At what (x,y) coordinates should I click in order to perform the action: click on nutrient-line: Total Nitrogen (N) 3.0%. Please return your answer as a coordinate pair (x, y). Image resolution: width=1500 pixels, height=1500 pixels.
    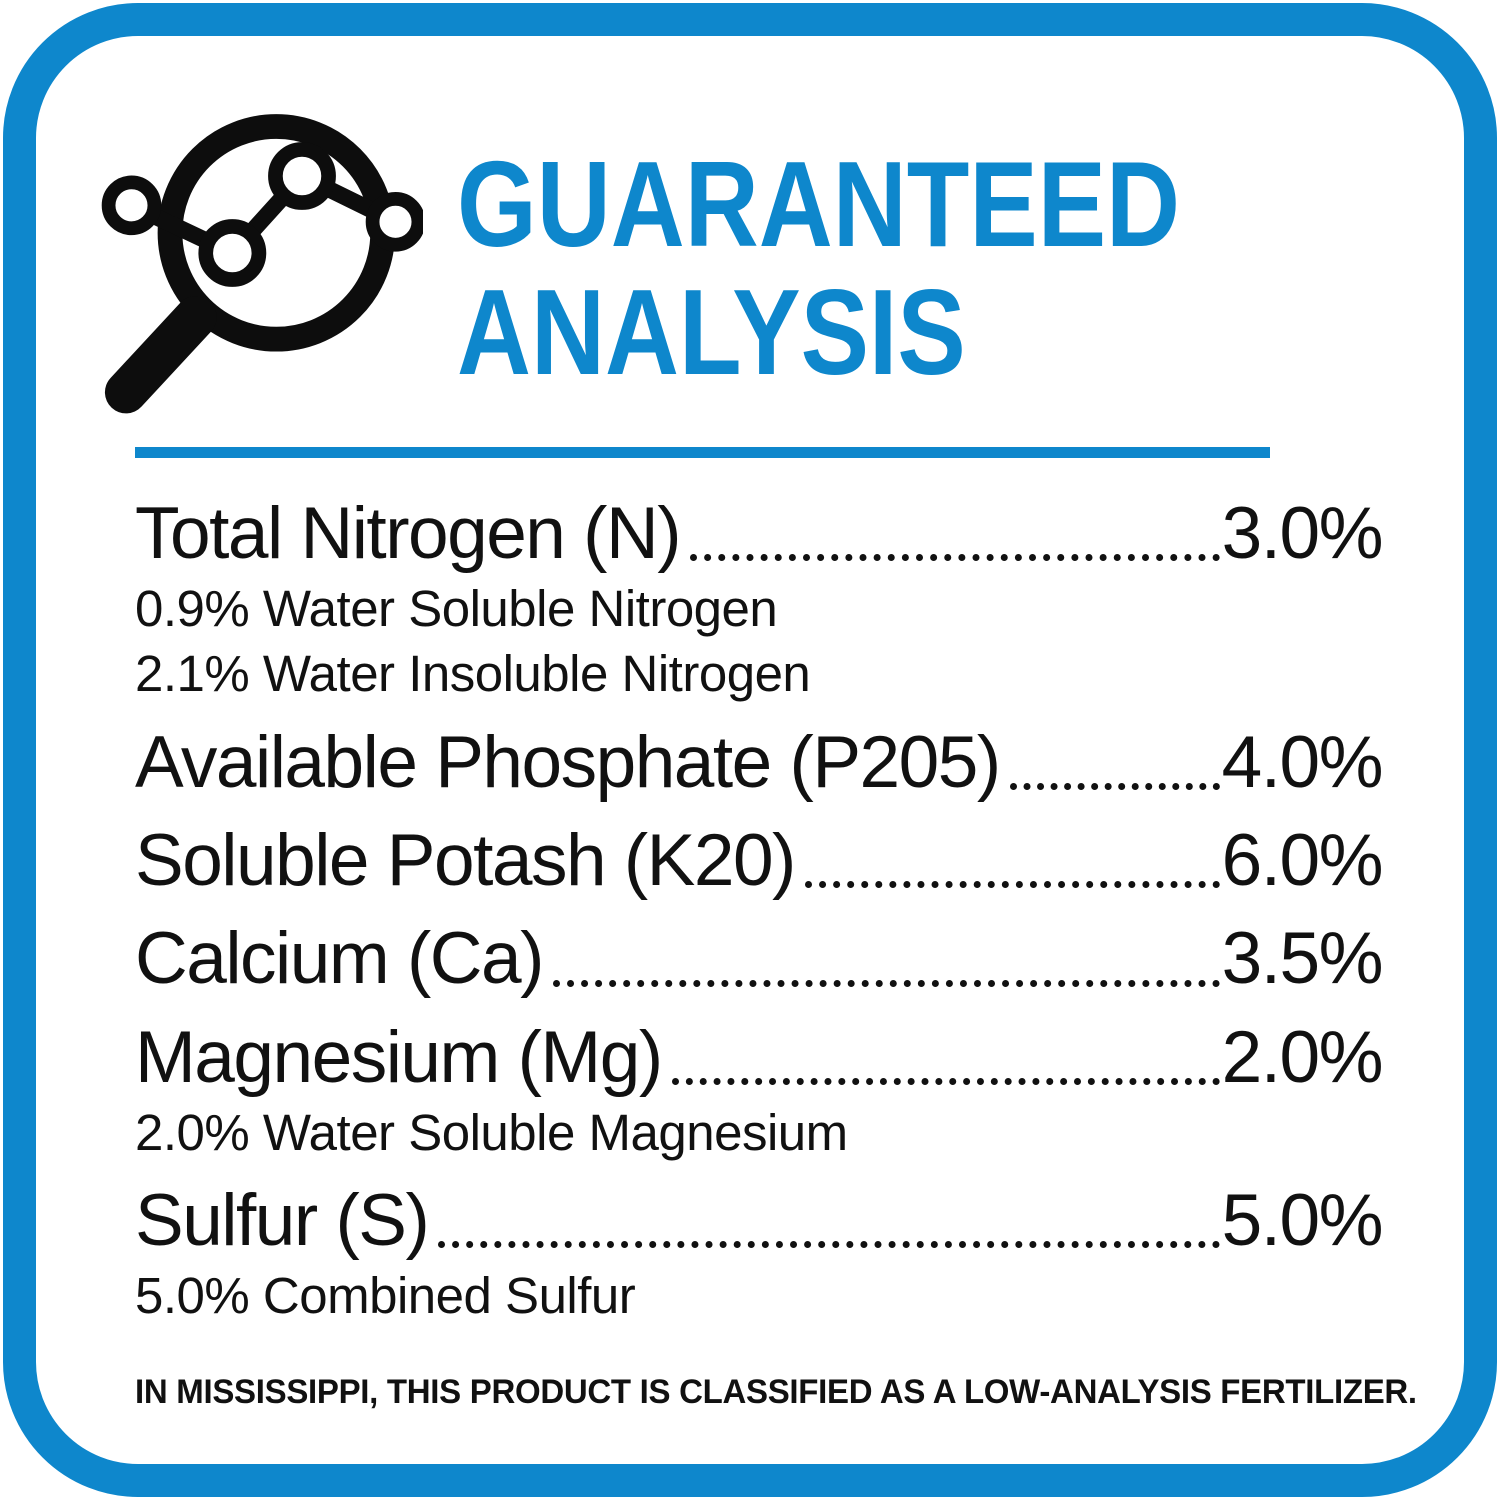
    Looking at the image, I should click on (759, 533).